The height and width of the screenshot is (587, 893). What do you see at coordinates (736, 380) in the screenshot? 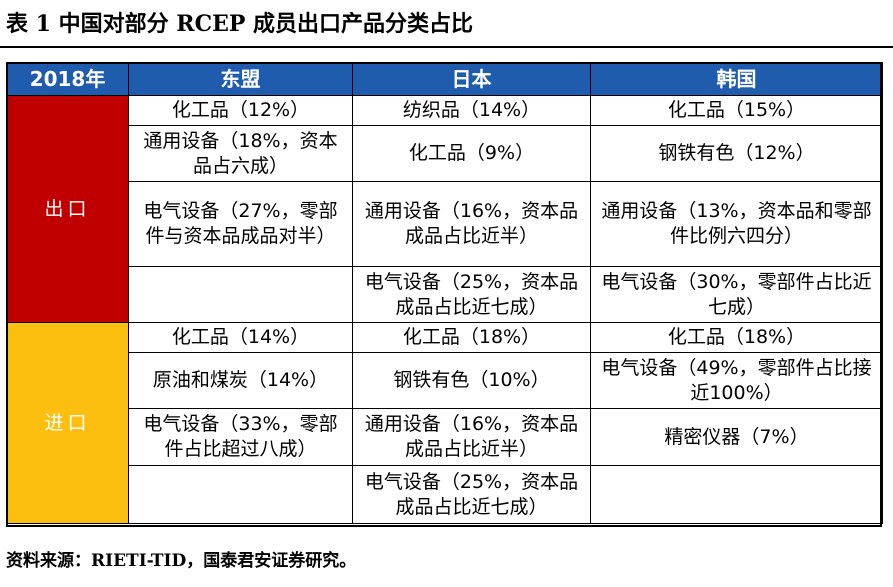
I see `import-korea-cell: 电气设备（49%，零部件占比接近100%）` at bounding box center [736, 380].